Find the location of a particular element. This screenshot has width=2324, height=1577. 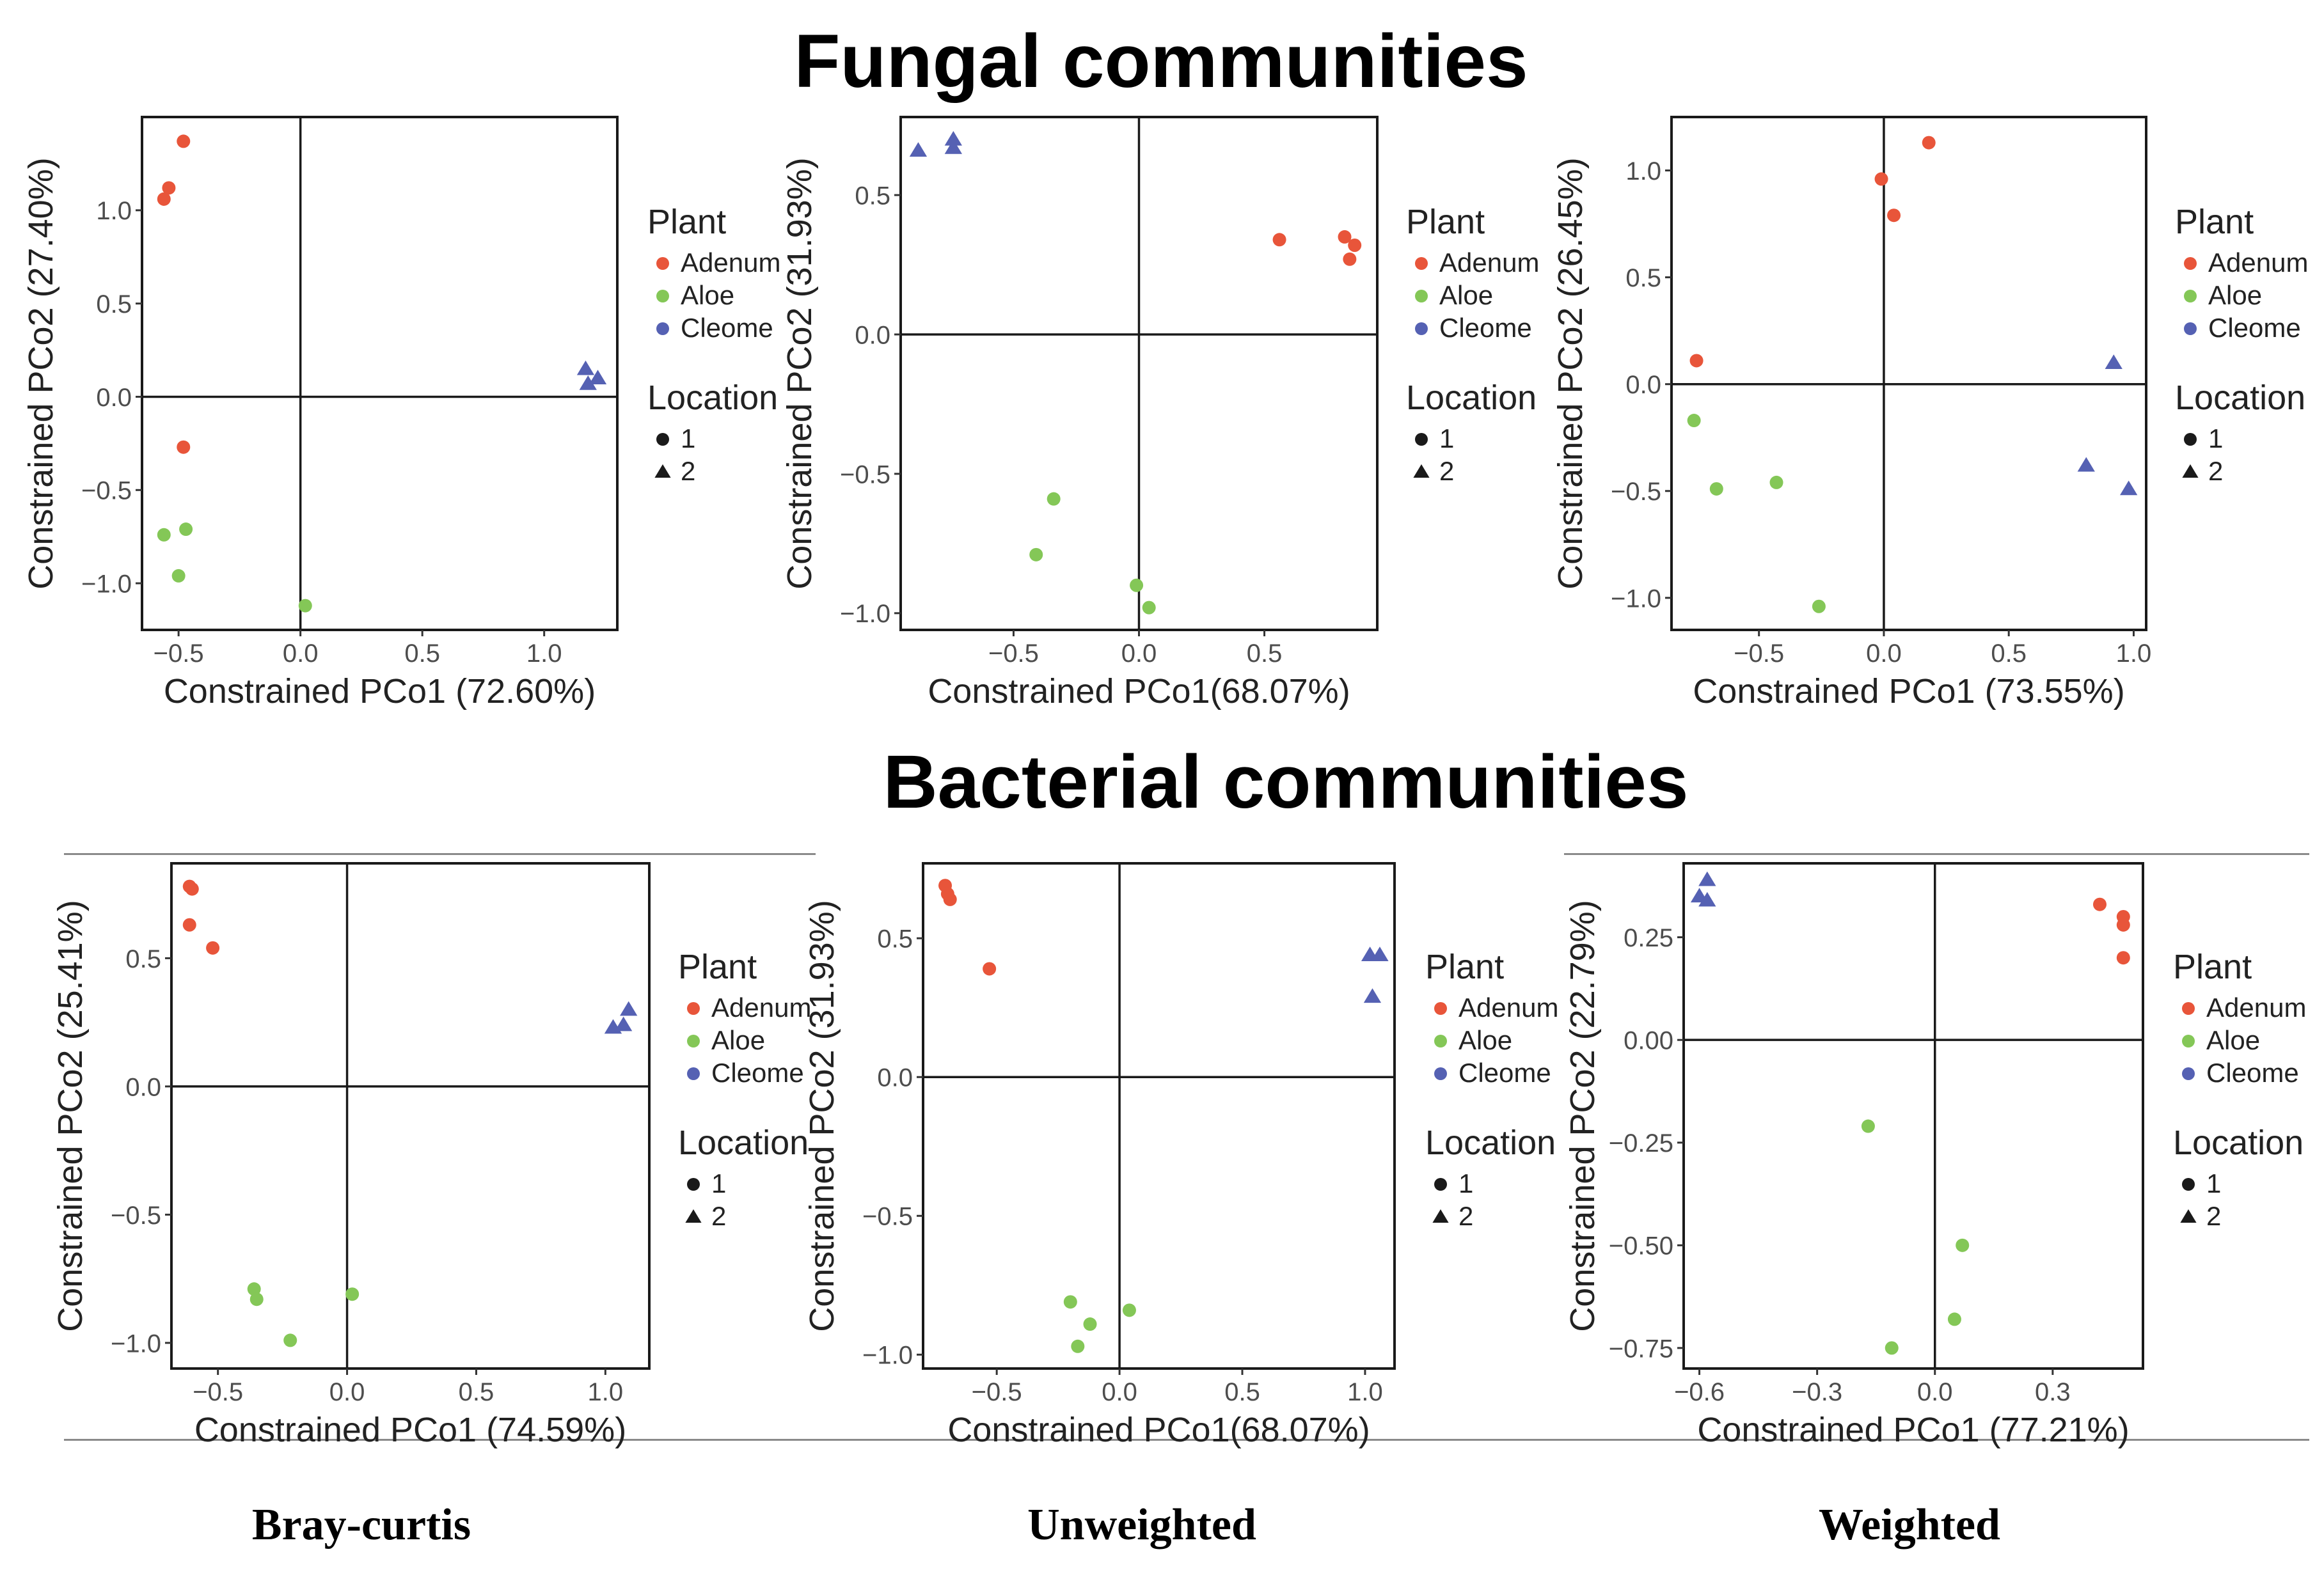

bacterial-title: Bacterial communities is located at coordinates (1286, 782).